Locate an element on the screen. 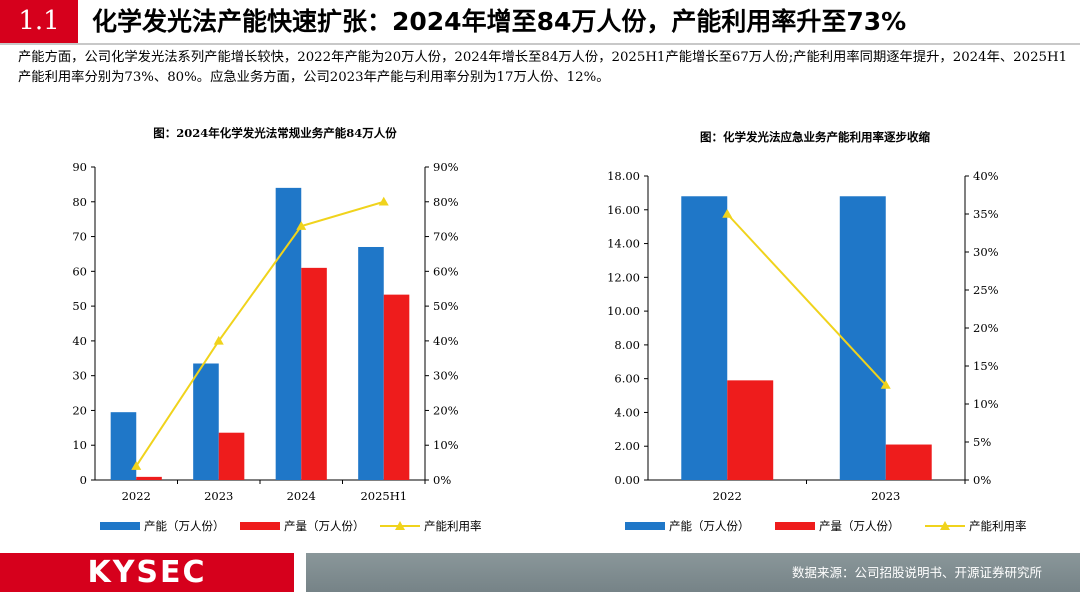 The height and width of the screenshot is (607, 1080). right-tick-label: 35% is located at coordinates (986, 214).